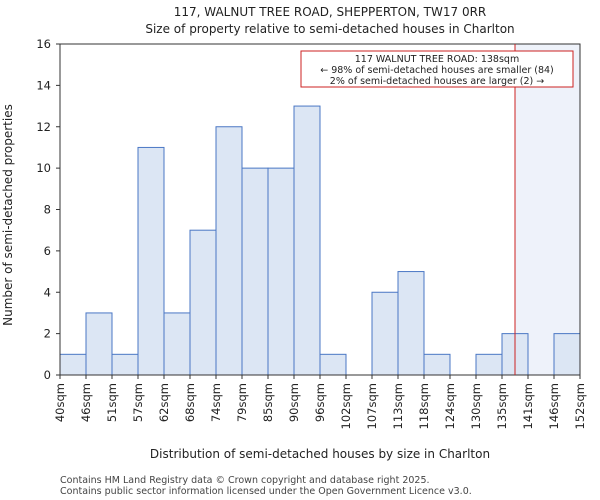 The height and width of the screenshot is (500, 600). Describe the element at coordinates (294, 402) in the screenshot. I see `x-tick-label: 90sqm` at that location.